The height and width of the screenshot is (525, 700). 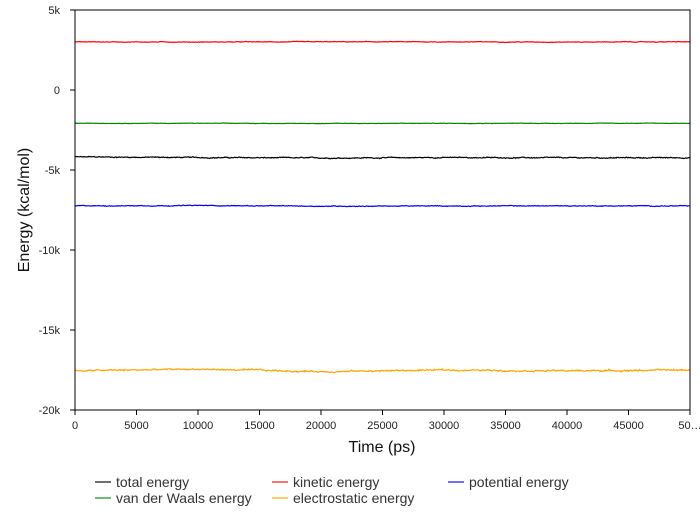 I want to click on series-line-total-energy, so click(x=382, y=157).